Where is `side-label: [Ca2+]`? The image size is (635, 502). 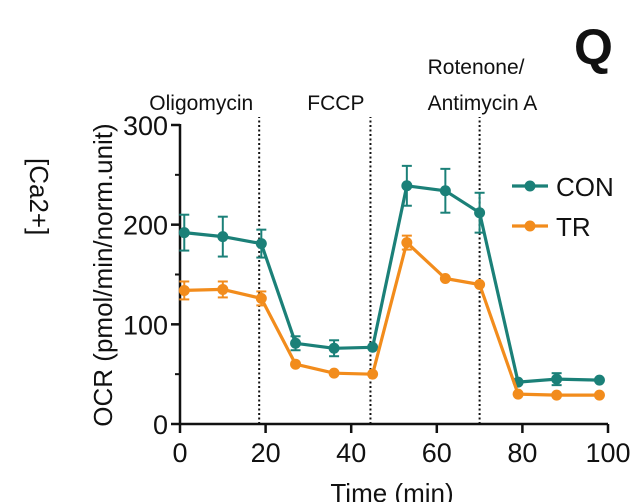
side-label: [Ca2+] is located at coordinates (39, 196).